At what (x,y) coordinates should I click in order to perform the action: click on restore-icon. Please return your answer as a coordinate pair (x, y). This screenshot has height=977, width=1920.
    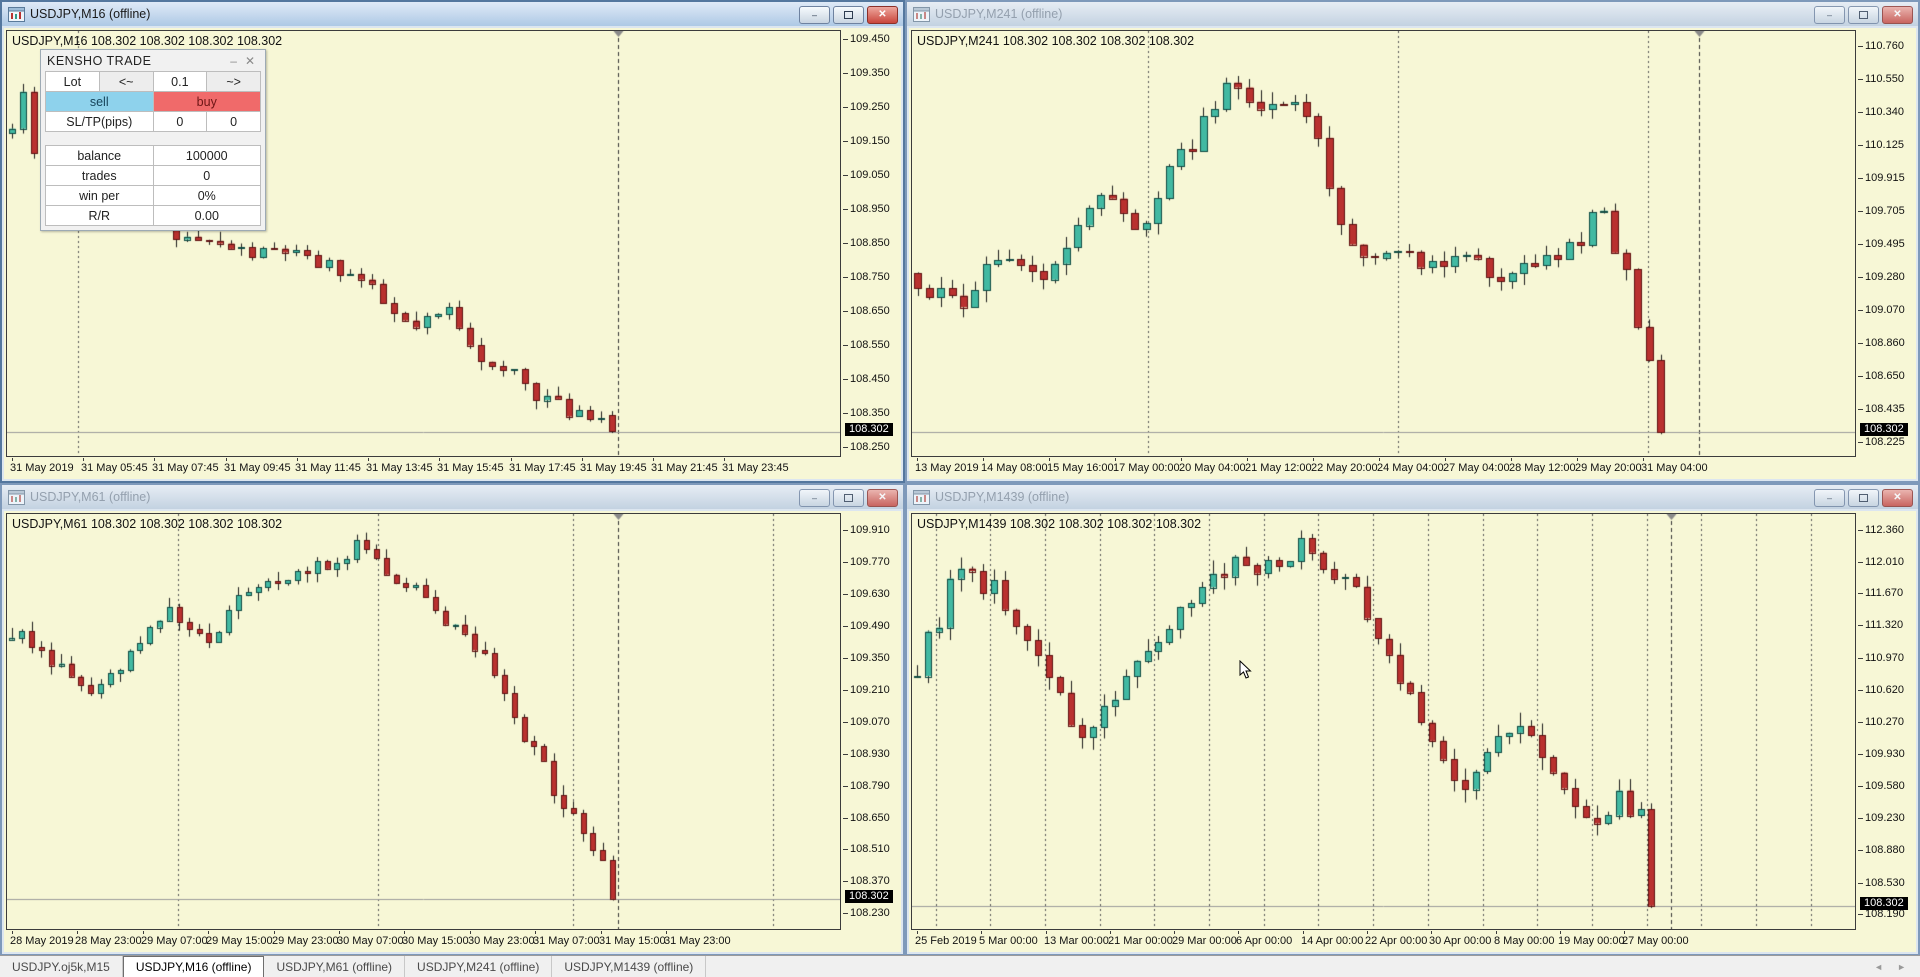
    Looking at the image, I should click on (848, 498).